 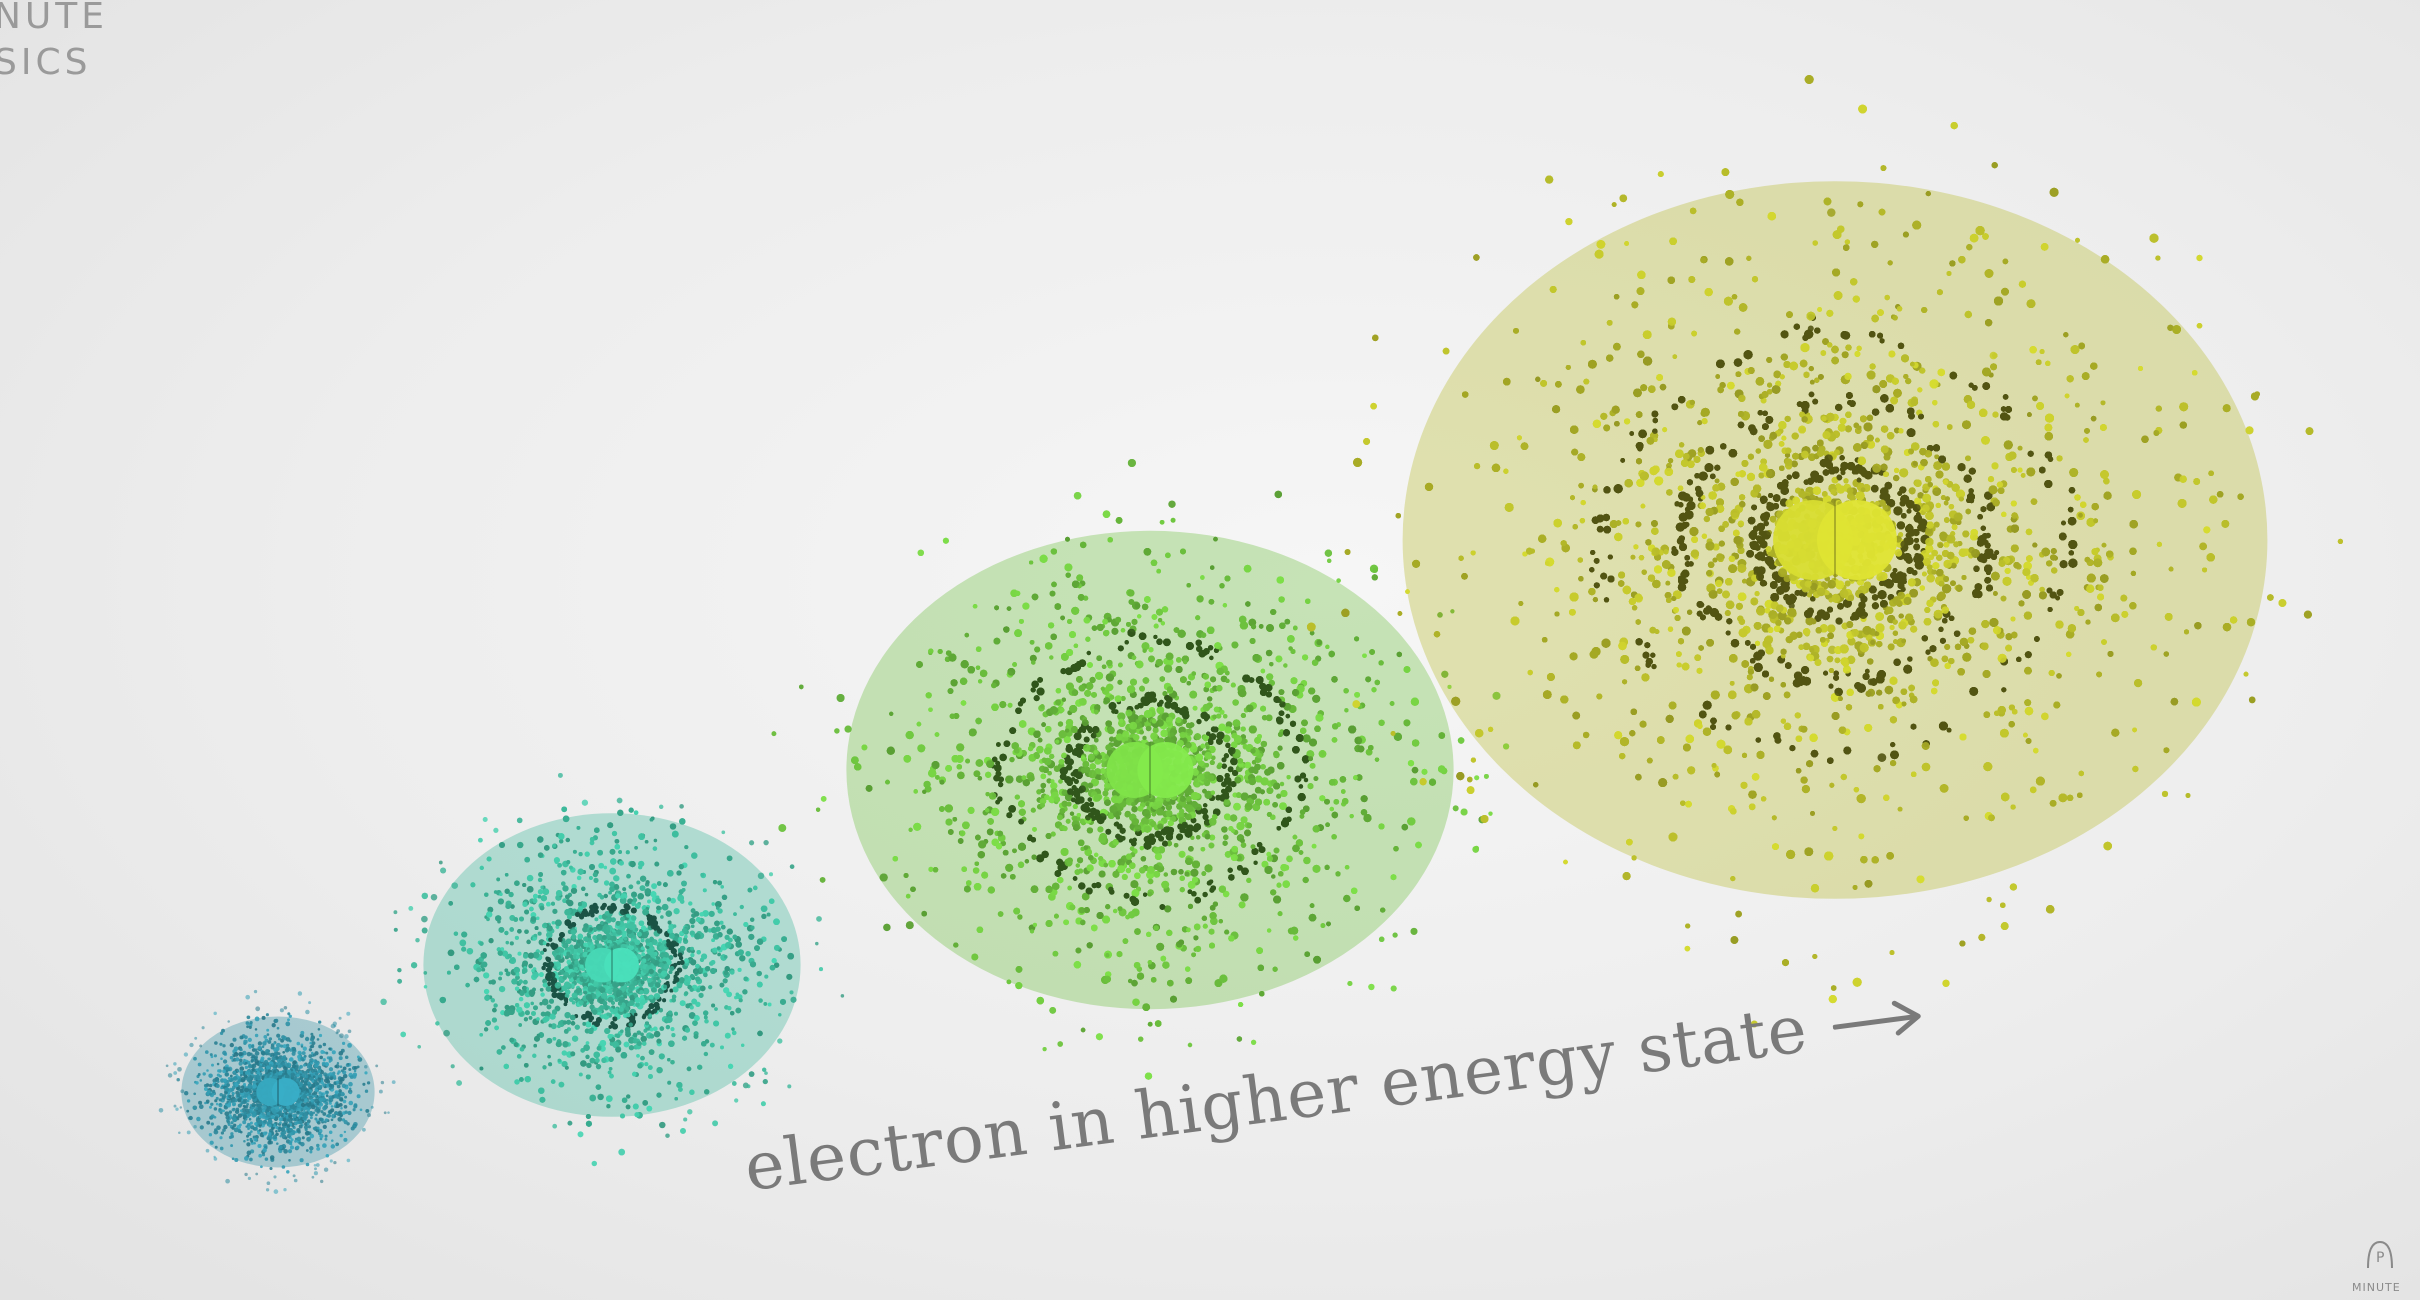 I want to click on minute-physics-watermark: P MINUTE, so click(x=2381, y=1268).